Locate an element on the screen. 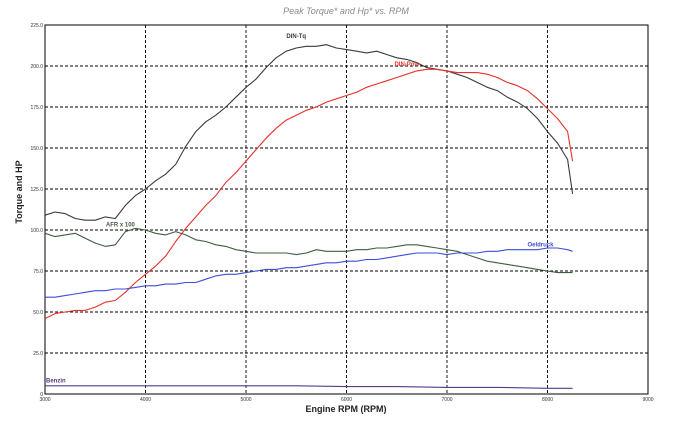 This screenshot has height=436, width=700. y-axis-label: Torque and HP is located at coordinates (19, 191).